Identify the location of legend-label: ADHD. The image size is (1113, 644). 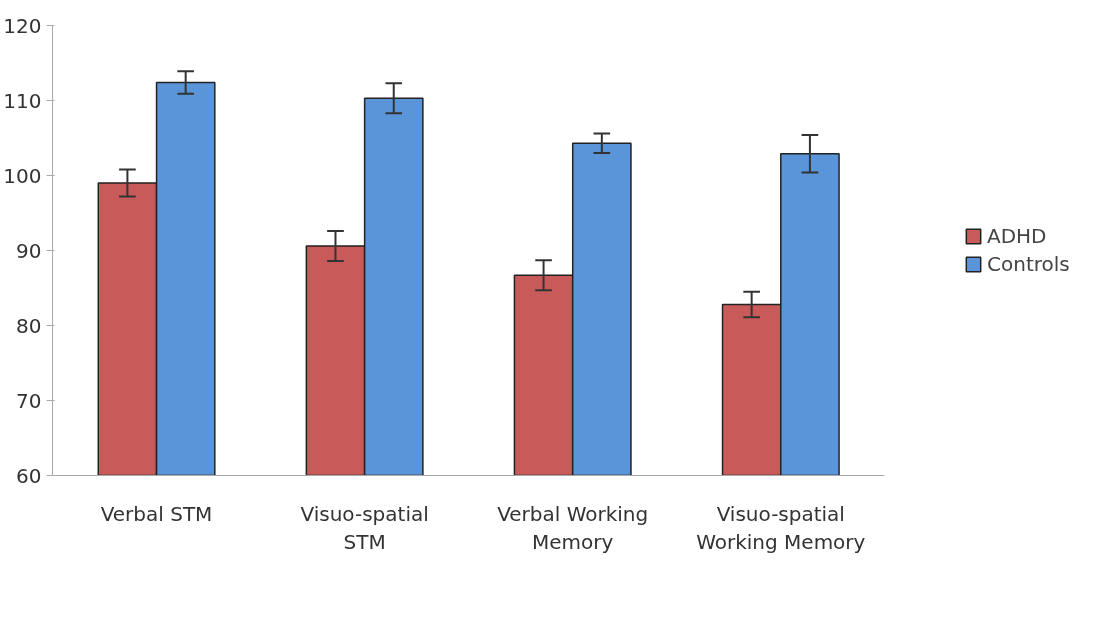
(1017, 236).